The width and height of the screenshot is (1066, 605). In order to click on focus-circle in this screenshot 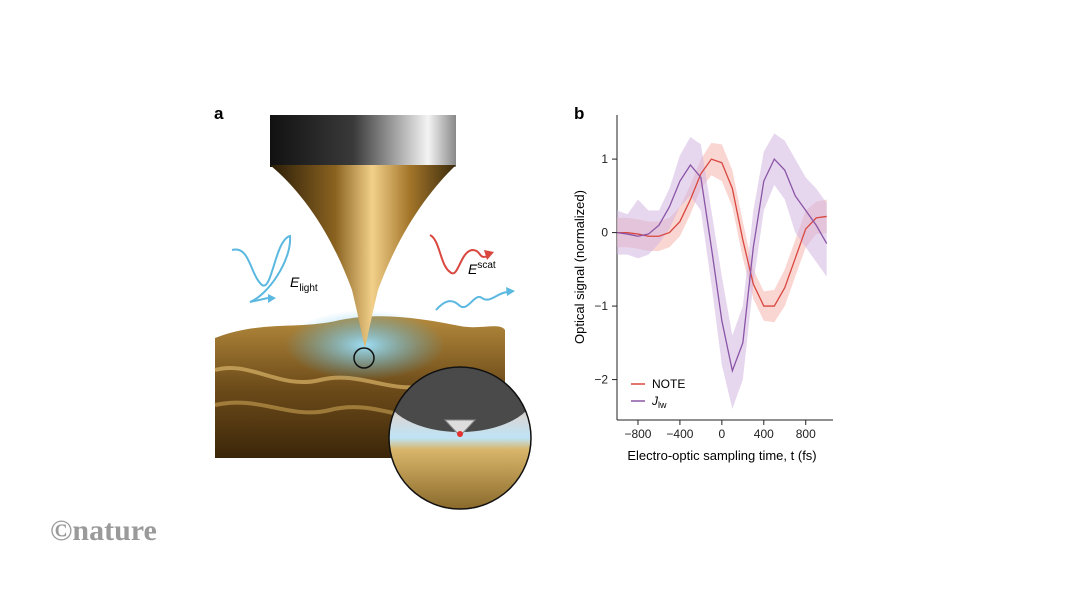, I will do `click(364, 358)`.